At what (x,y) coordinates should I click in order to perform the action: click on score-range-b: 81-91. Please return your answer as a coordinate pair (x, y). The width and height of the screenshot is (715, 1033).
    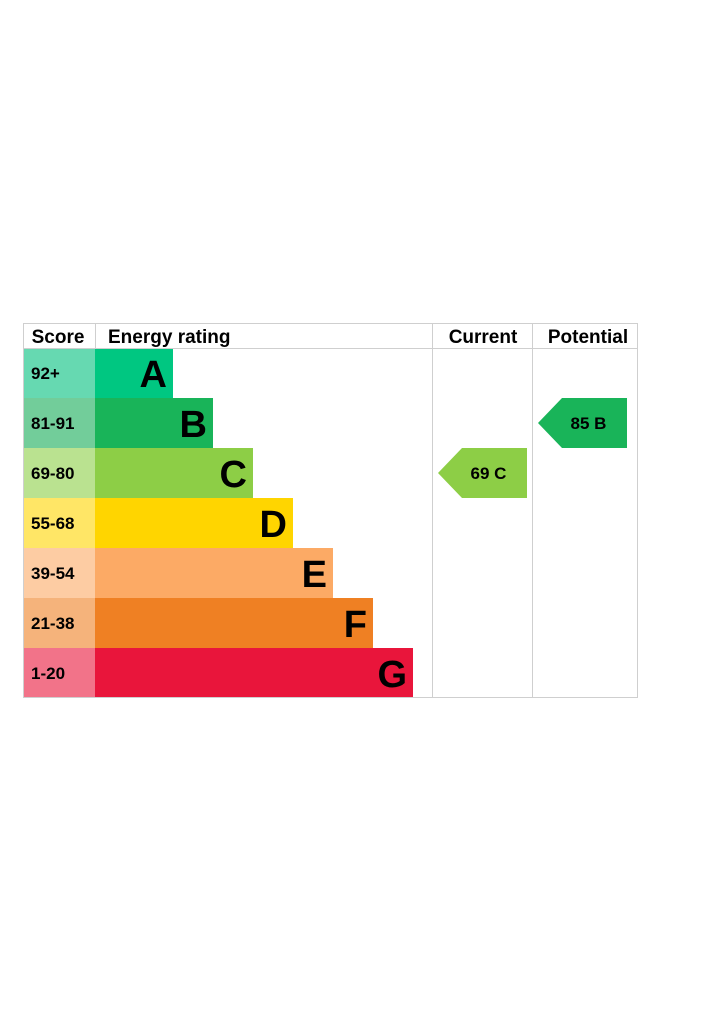
    Looking at the image, I should click on (52, 423).